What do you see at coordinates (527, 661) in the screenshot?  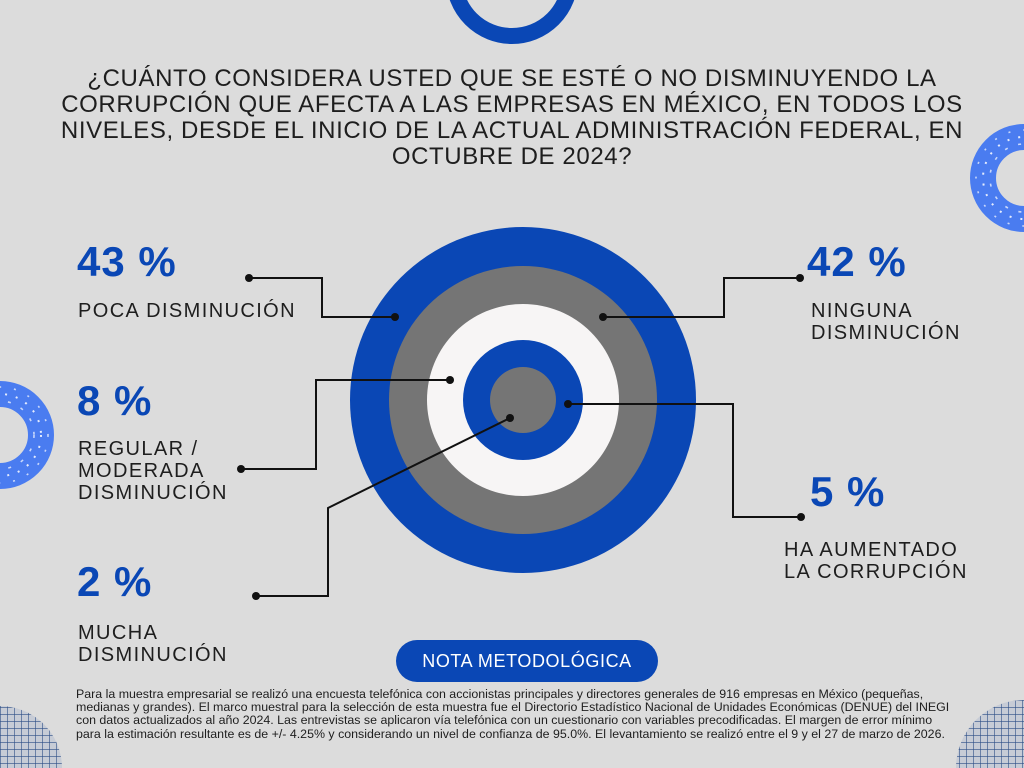 I see `nota-metodologica-badge: NOTA METODOLÓGICA` at bounding box center [527, 661].